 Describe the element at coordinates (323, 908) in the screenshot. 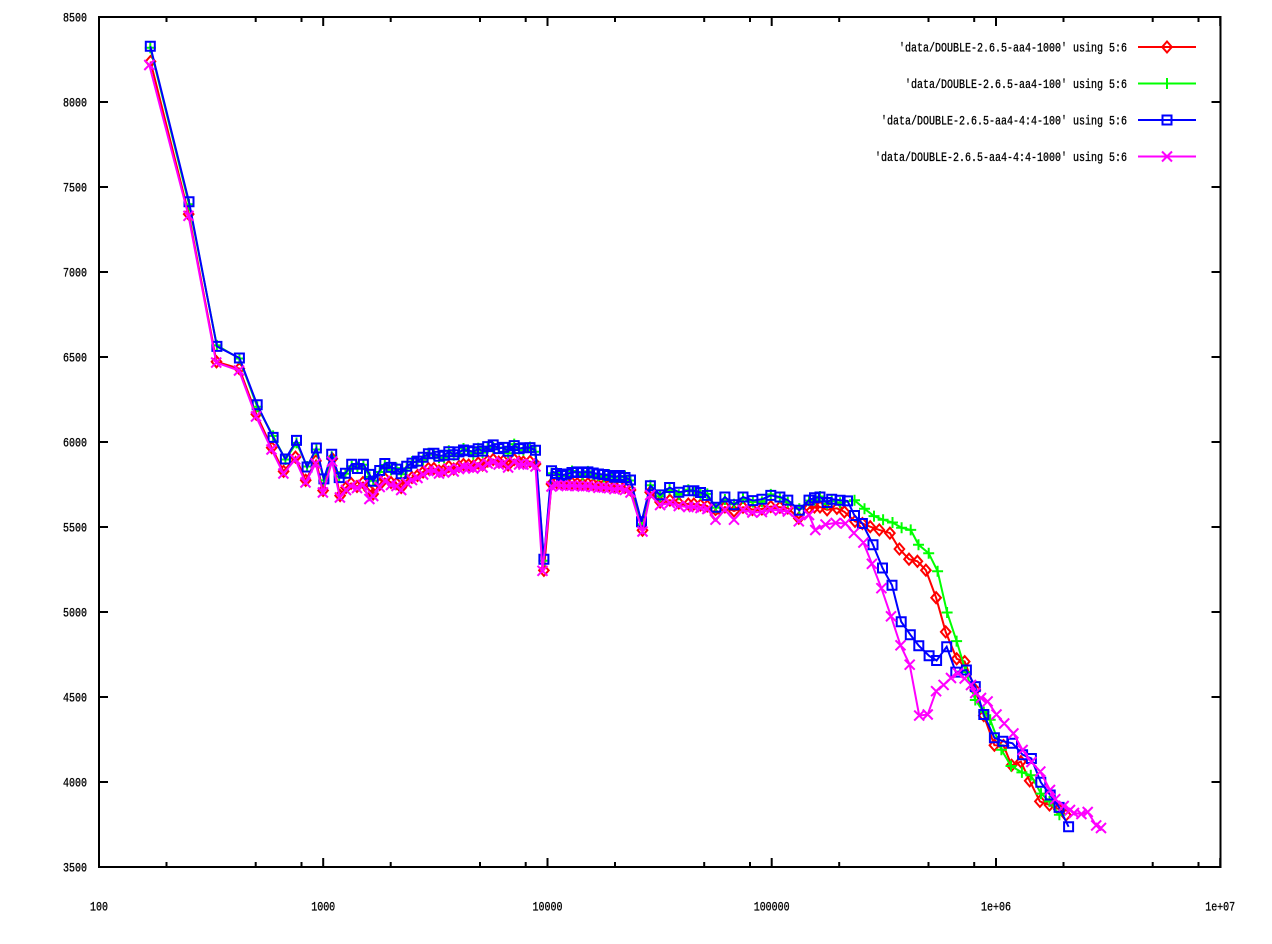

I see `svg-text: 1000` at that location.